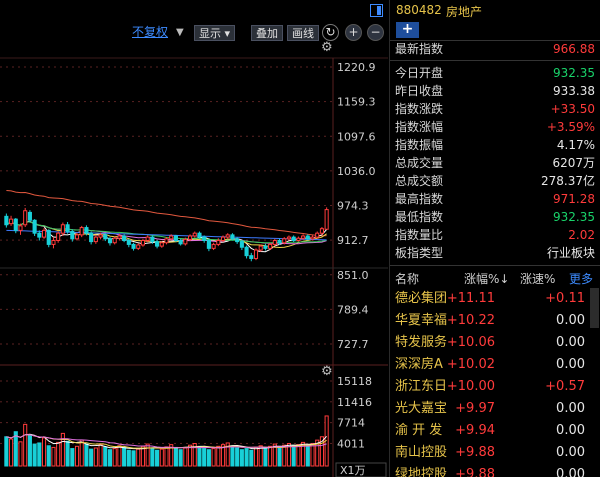 The width and height of the screenshot is (600, 477). What do you see at coordinates (538, 279) in the screenshot?
I see `column-speed-header: 涨速%` at bounding box center [538, 279].